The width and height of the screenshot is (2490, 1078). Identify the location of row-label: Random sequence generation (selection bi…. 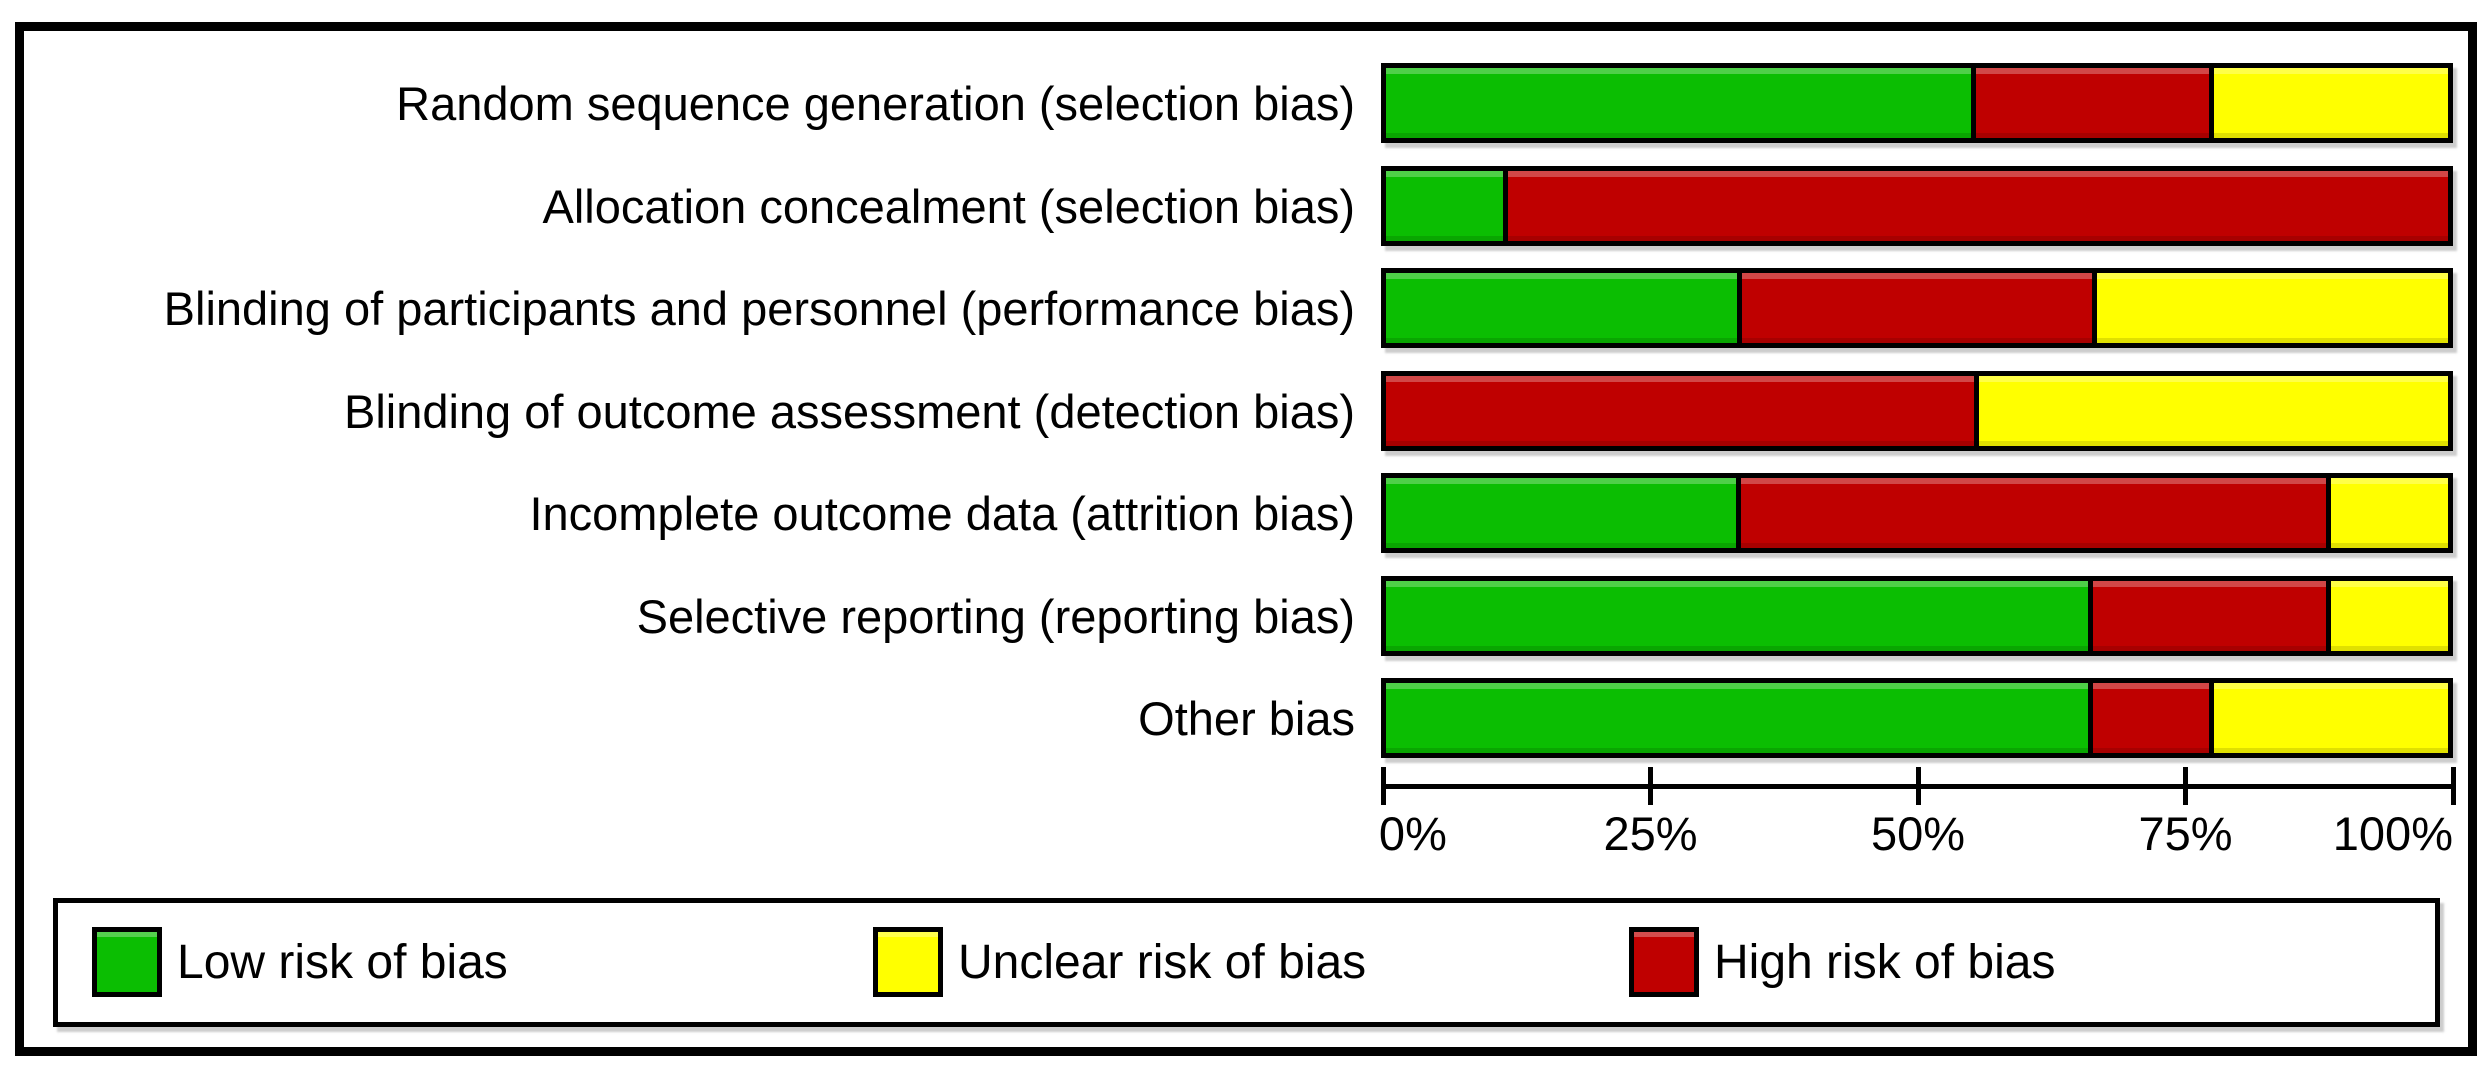
(875, 103).